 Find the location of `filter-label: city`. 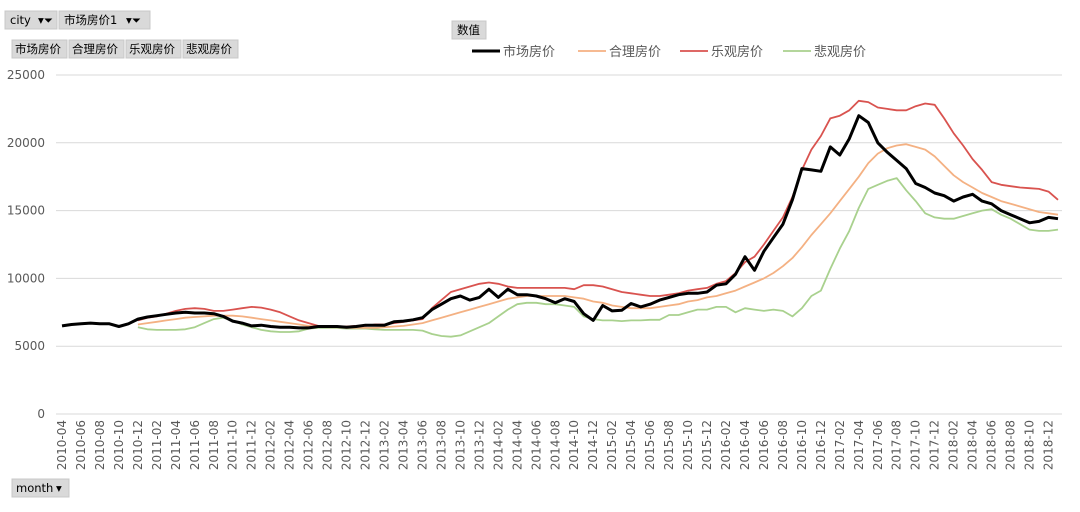

filter-label: city is located at coordinates (20, 20).